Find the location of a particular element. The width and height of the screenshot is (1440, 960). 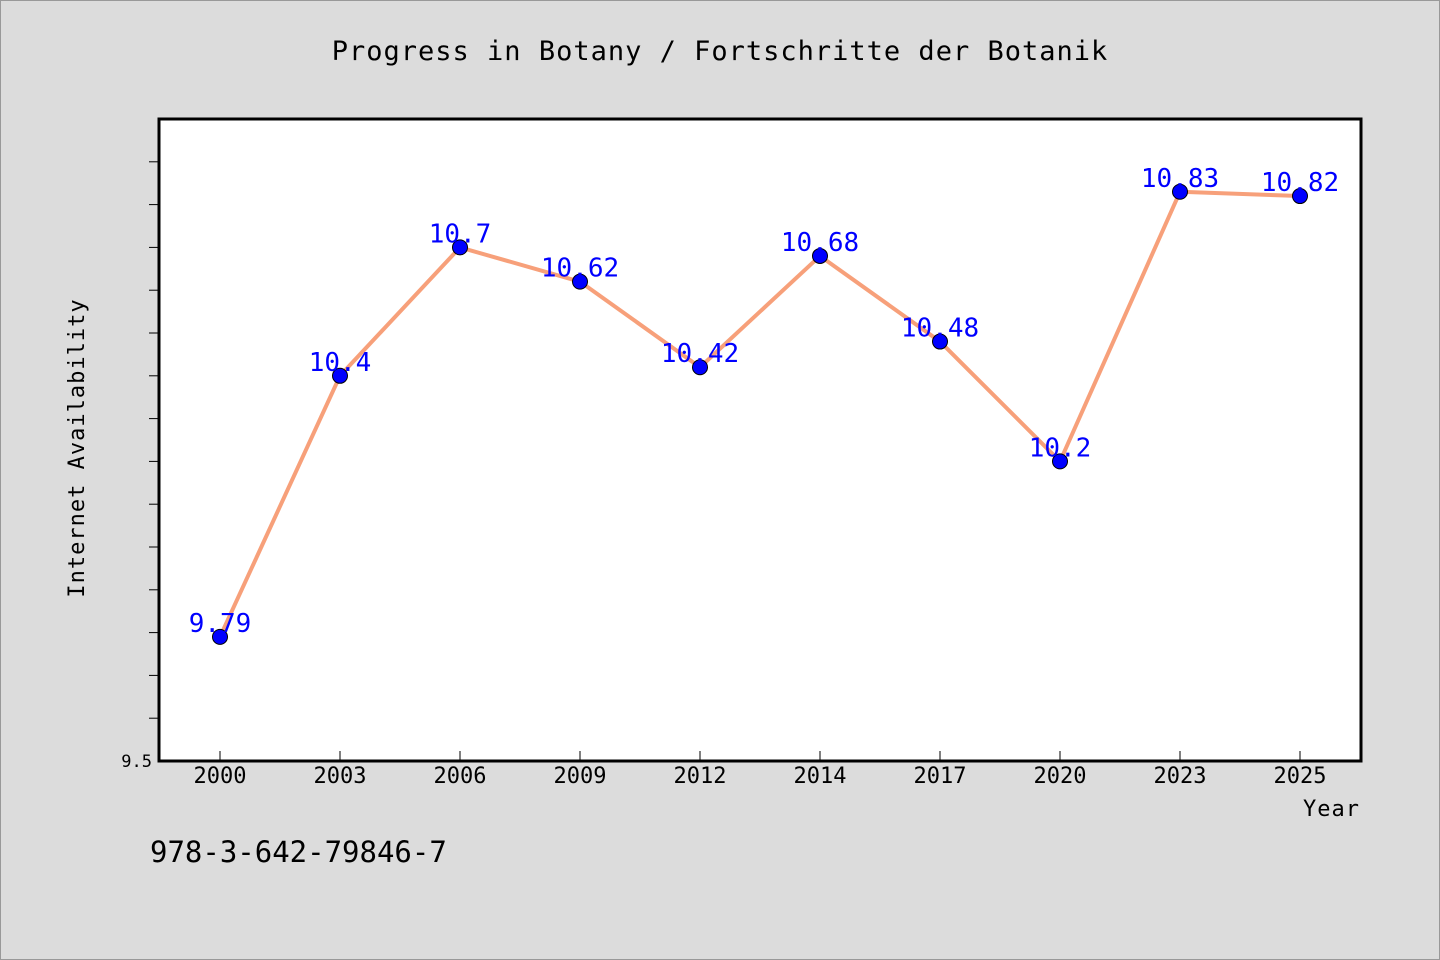

x-tick-label: 2025 is located at coordinates (1300, 776).